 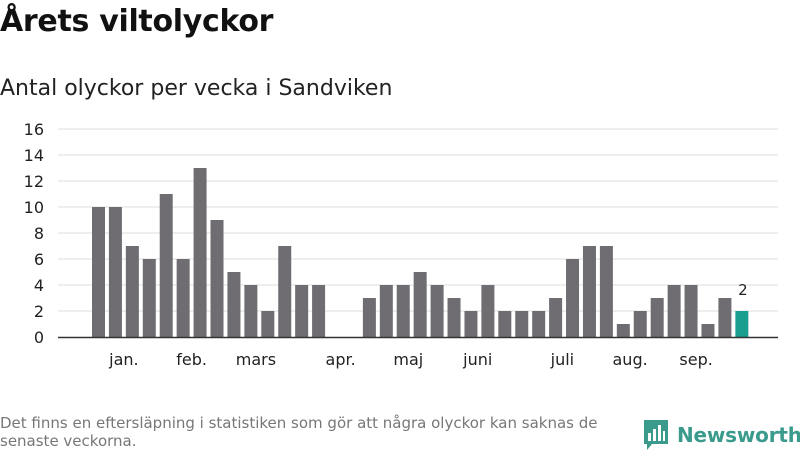 I want to click on y-tick-label: 12, so click(x=34, y=181).